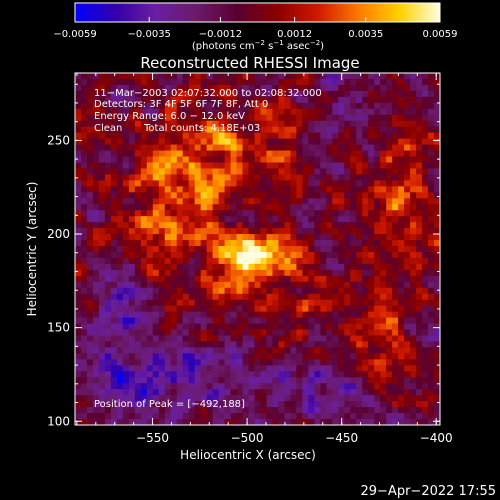 The width and height of the screenshot is (500, 500). What do you see at coordinates (257, 12) in the screenshot?
I see `colorbar-gradient` at bounding box center [257, 12].